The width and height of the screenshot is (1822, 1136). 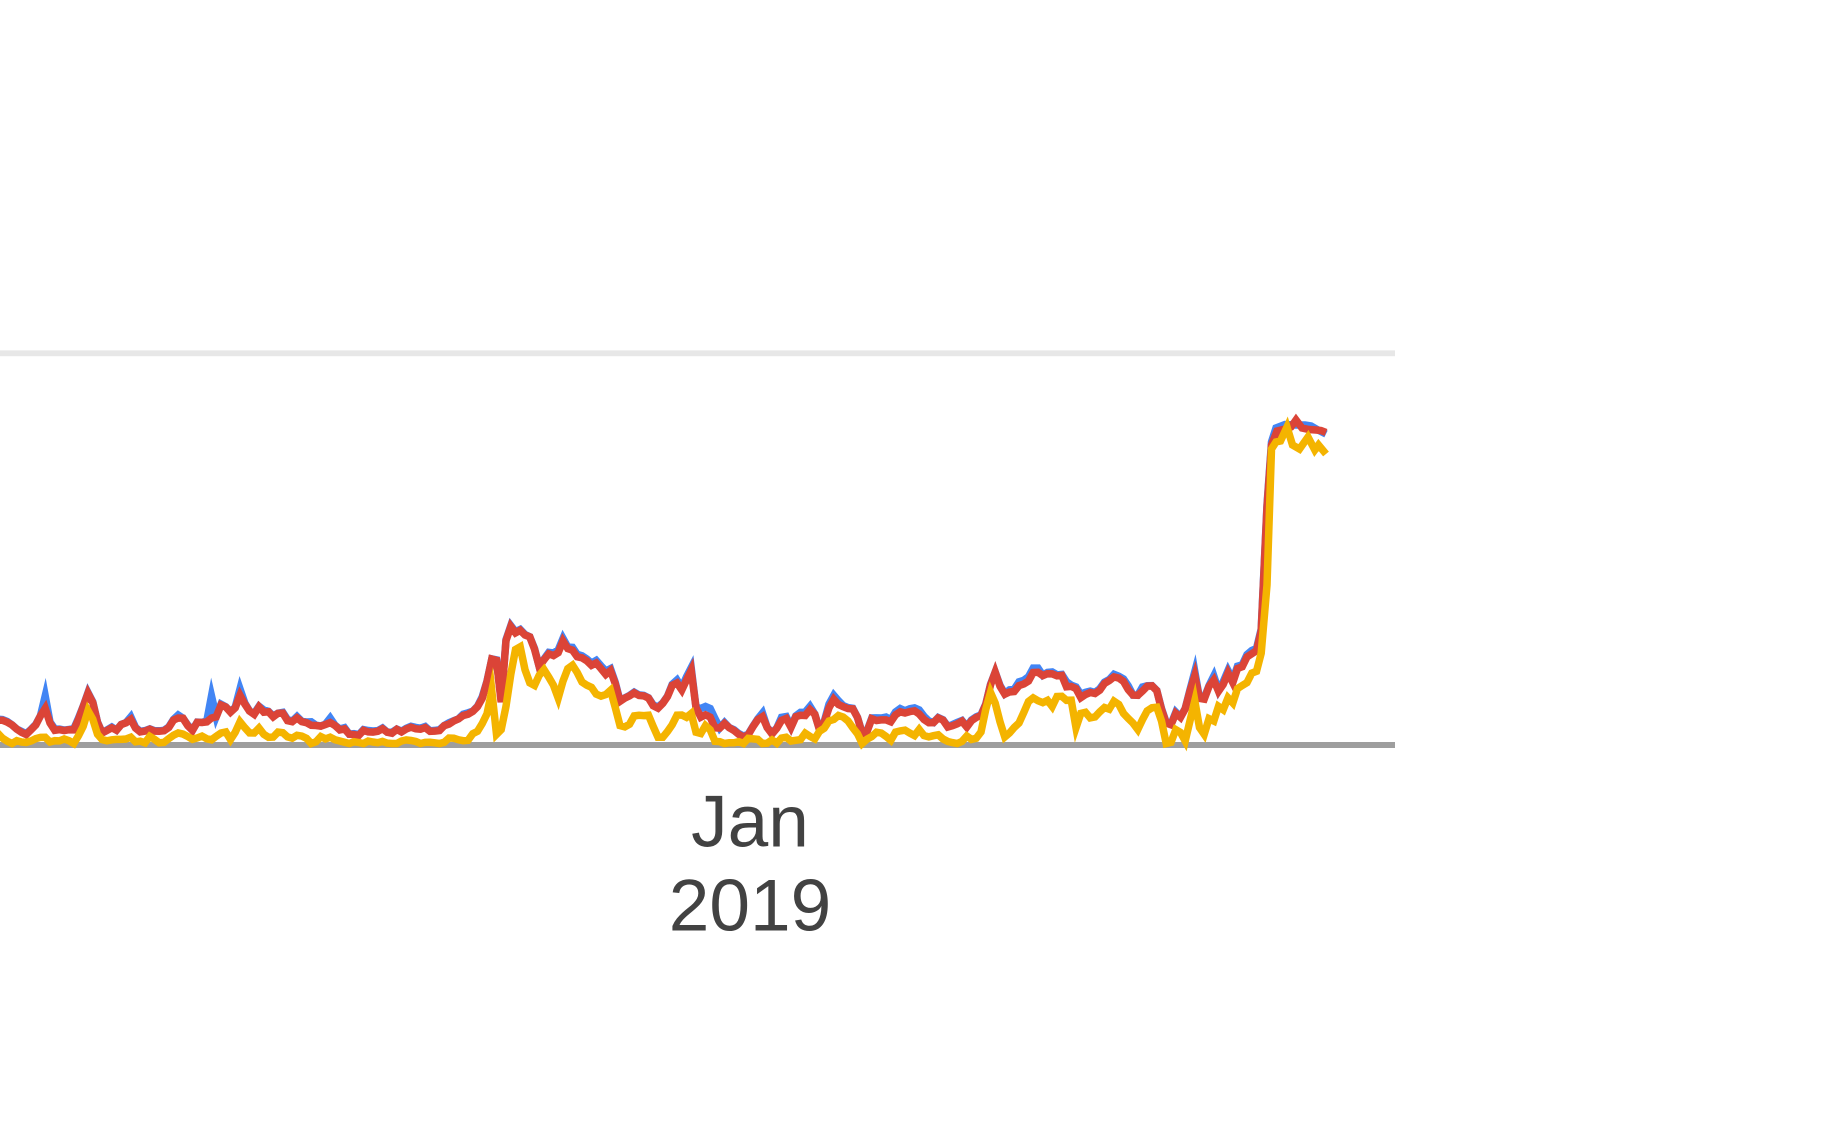 I want to click on svg-text: 2019, so click(x=750, y=906).